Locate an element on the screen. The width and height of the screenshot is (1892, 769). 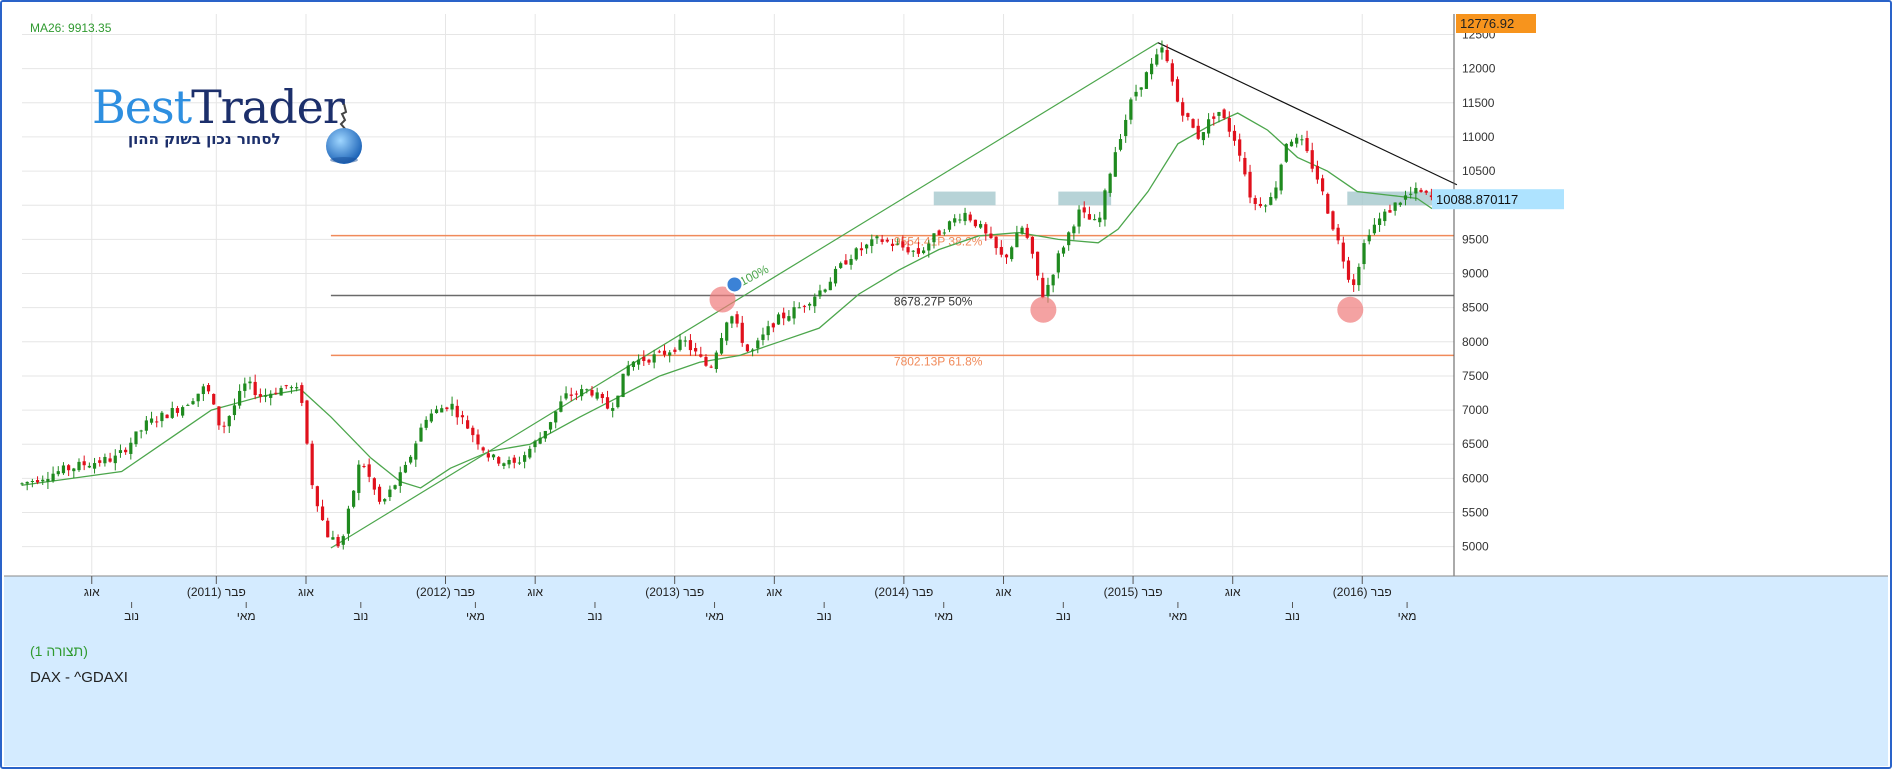
top-price-badge-box is located at coordinates (1496, 23).